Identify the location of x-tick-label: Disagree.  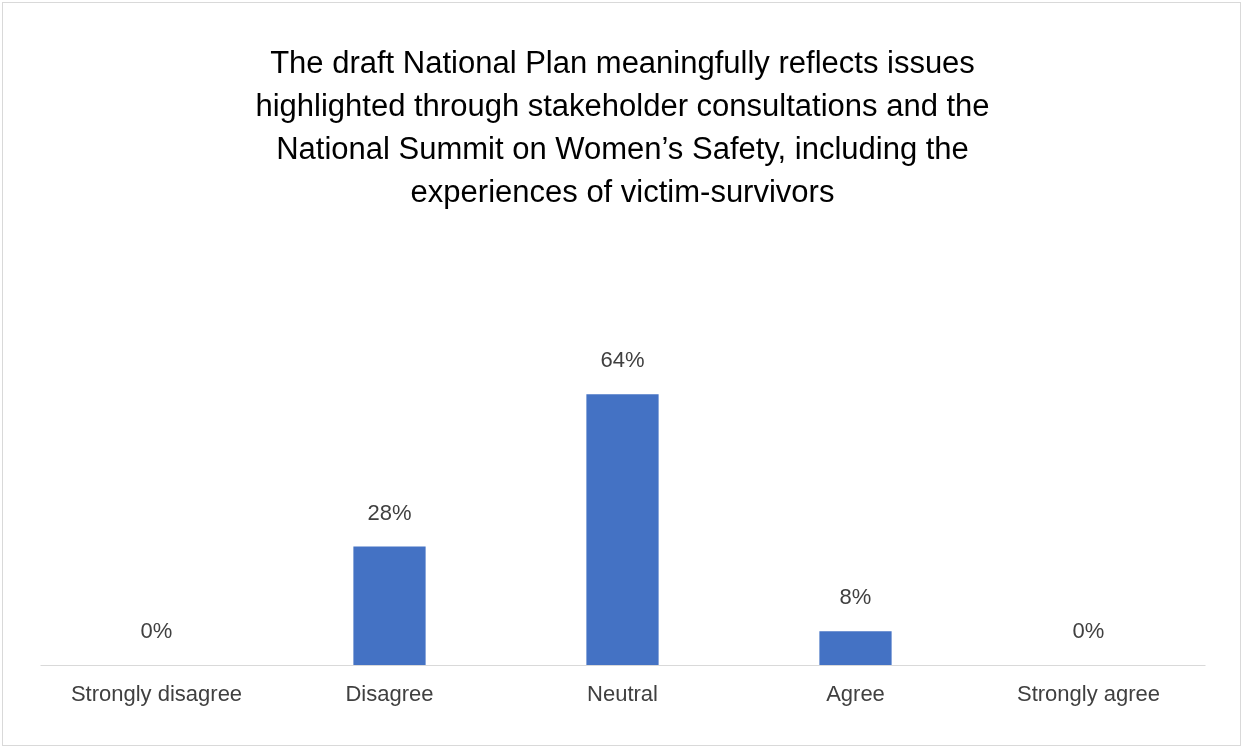
(389, 693).